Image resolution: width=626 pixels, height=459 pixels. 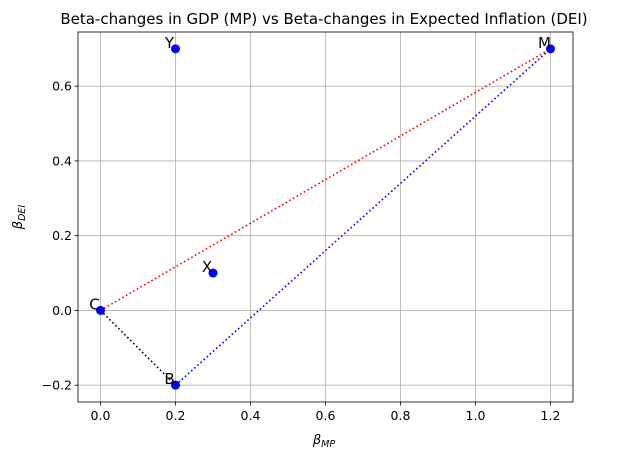 I want to click on x-tick-label: 1.0, so click(x=476, y=415).